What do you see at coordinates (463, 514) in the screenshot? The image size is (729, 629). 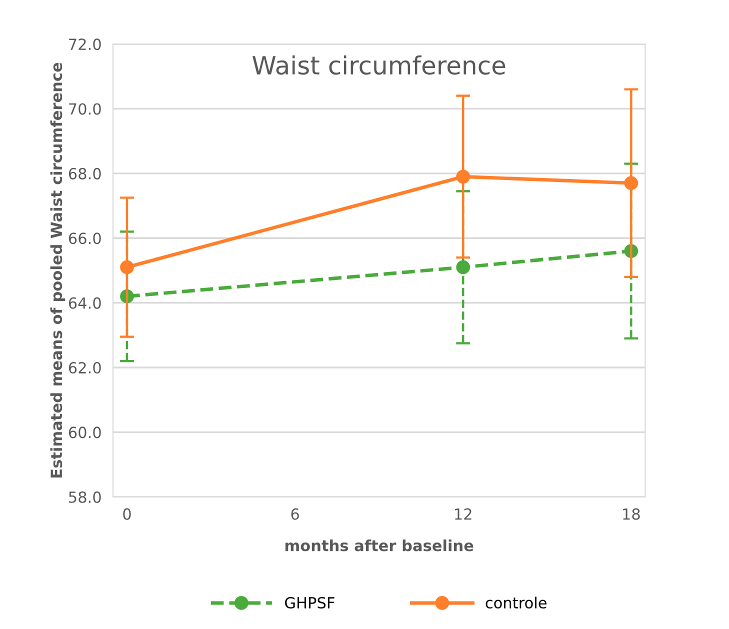 I see `x-tick-label: 12` at bounding box center [463, 514].